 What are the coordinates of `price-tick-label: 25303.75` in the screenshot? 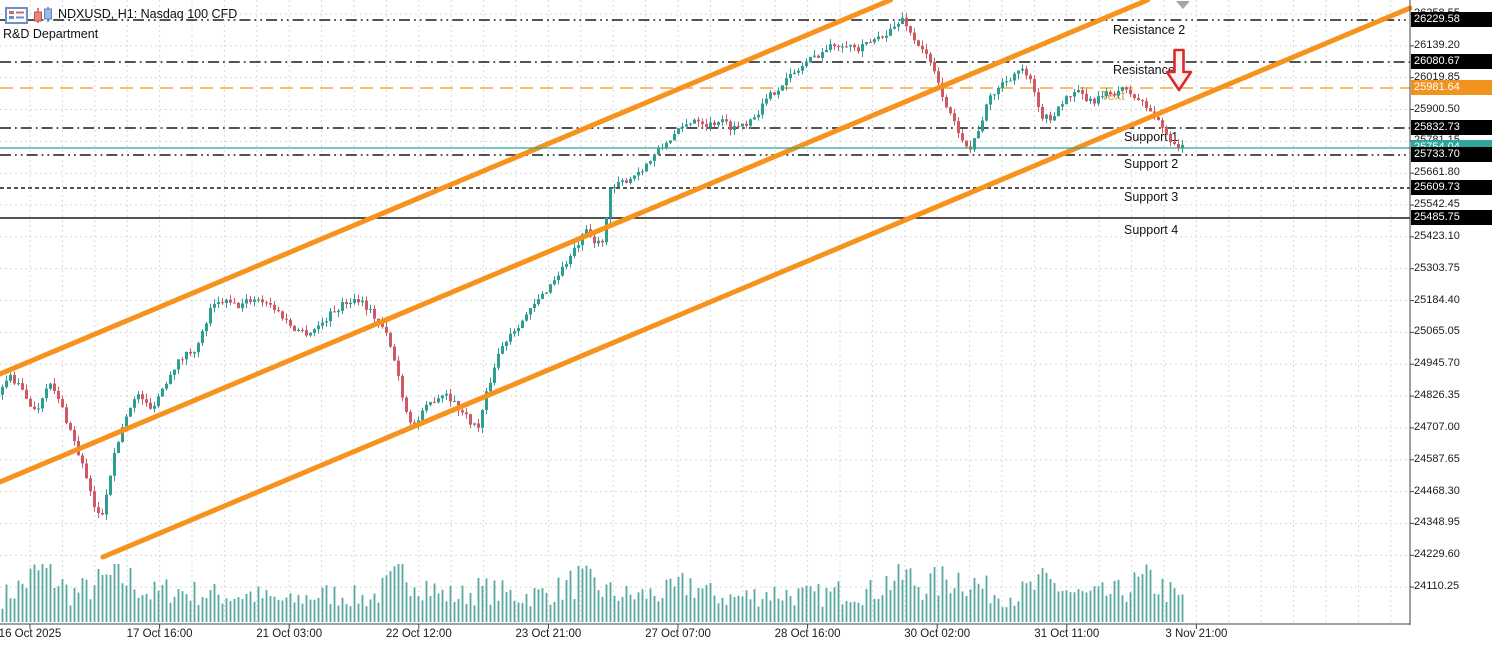 It's located at (1437, 267).